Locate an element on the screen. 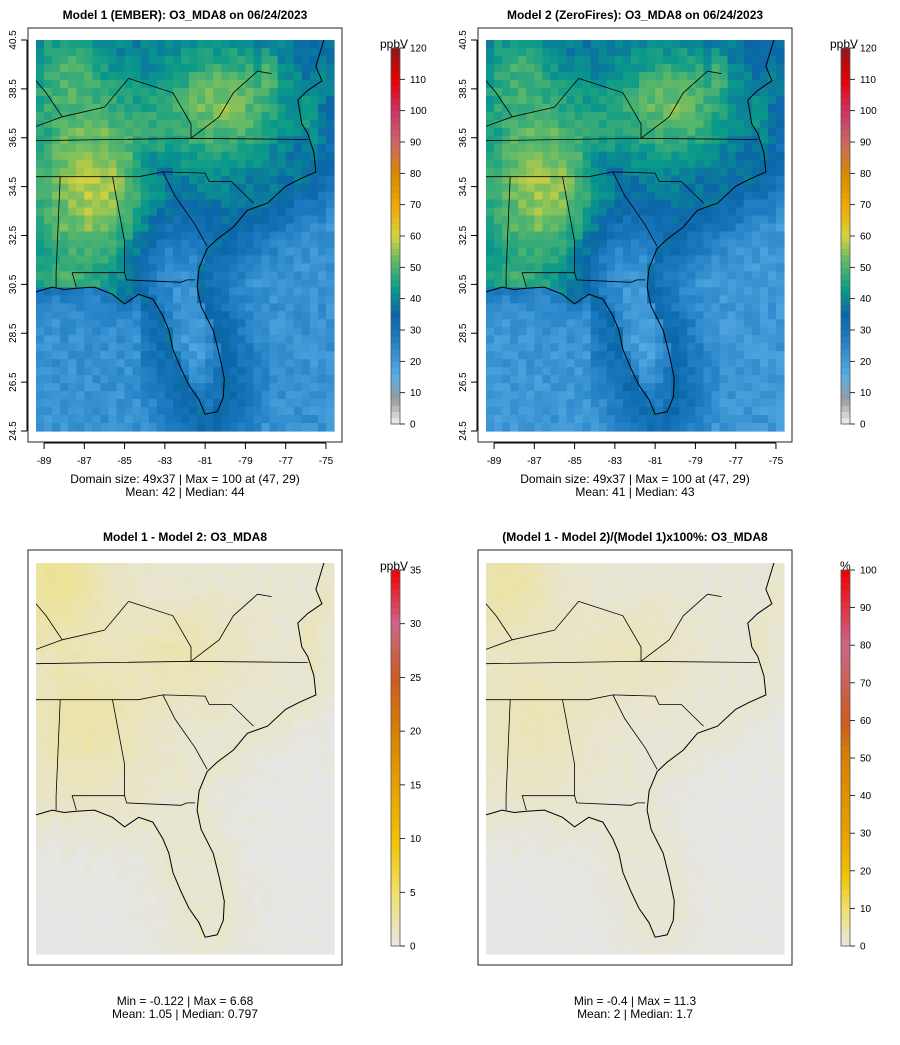 The height and width of the screenshot is (1045, 900). y-tick-label: 36.5 is located at coordinates (13, 138).